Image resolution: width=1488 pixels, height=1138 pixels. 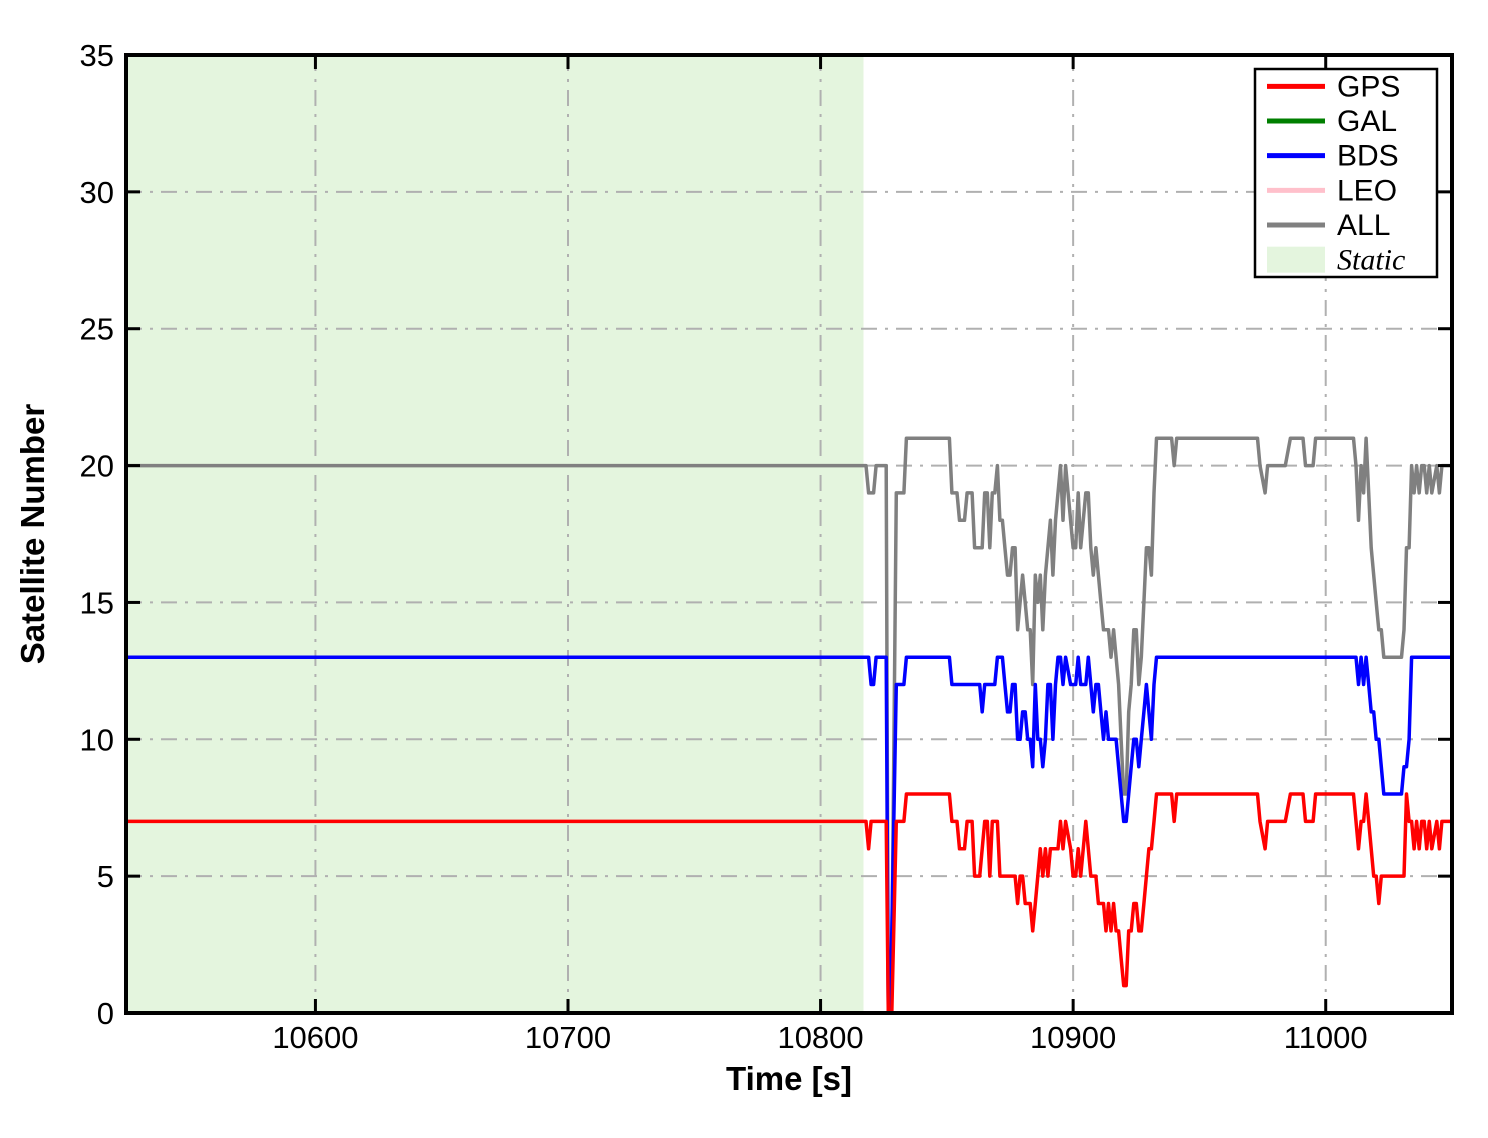 What do you see at coordinates (105, 876) in the screenshot?
I see `y-tick-label-5: 5` at bounding box center [105, 876].